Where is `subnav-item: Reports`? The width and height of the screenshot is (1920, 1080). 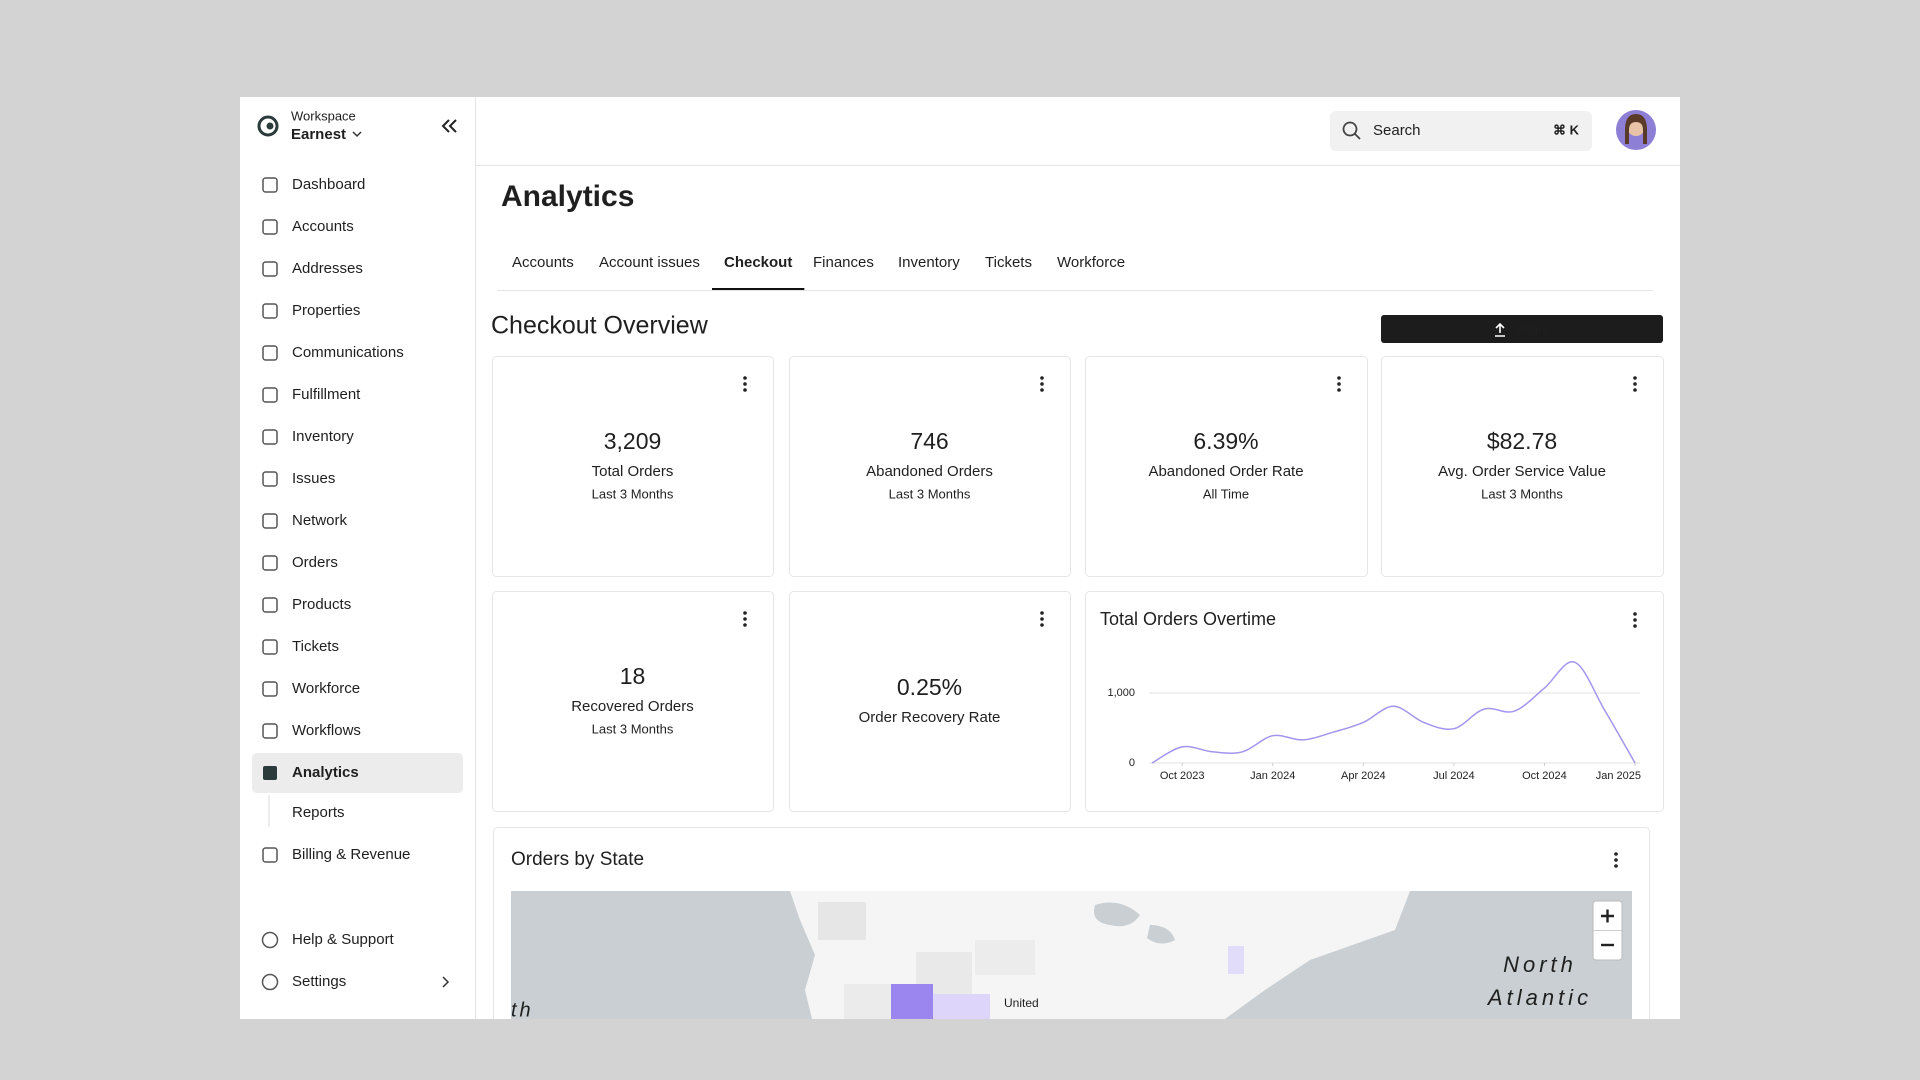 subnav-item: Reports is located at coordinates (318, 812).